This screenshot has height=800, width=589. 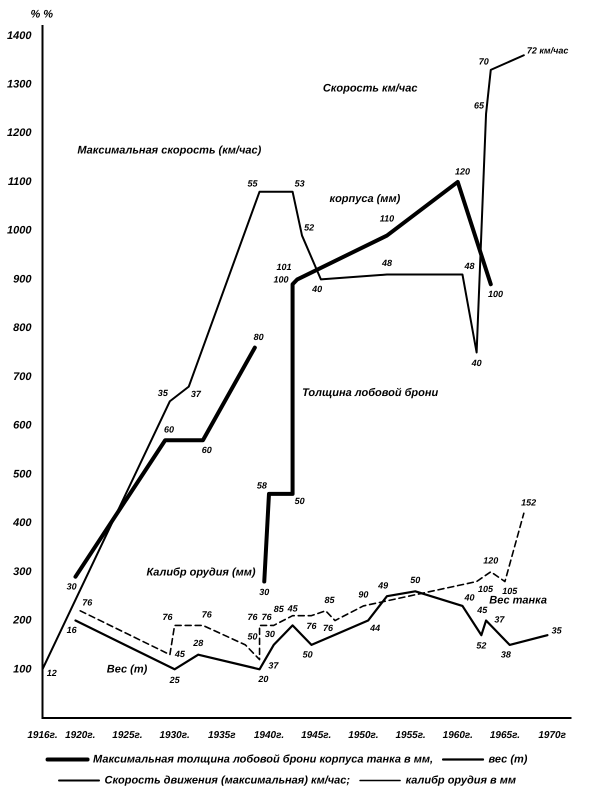 What do you see at coordinates (22, 669) in the screenshot?
I see `y-tick-label: 100` at bounding box center [22, 669].